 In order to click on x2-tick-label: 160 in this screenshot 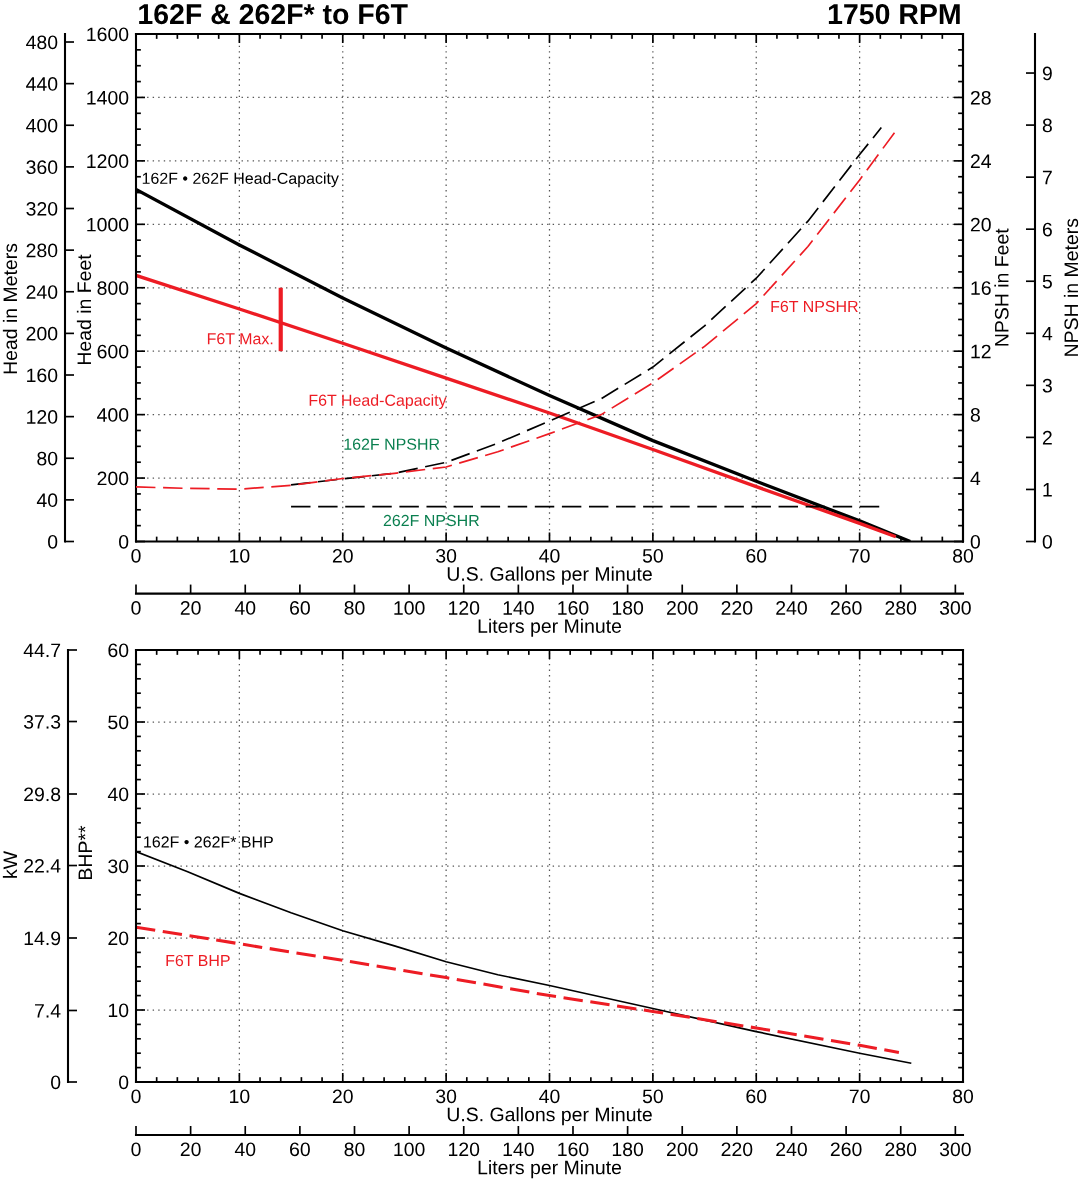, I will do `click(573, 608)`.